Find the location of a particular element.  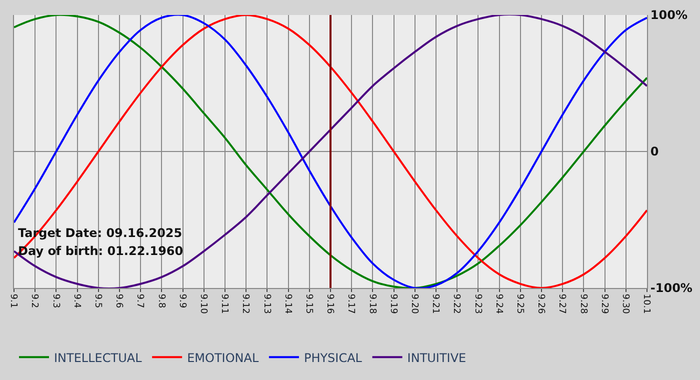

x-tick-label: 9.10 is located at coordinates (203, 304).